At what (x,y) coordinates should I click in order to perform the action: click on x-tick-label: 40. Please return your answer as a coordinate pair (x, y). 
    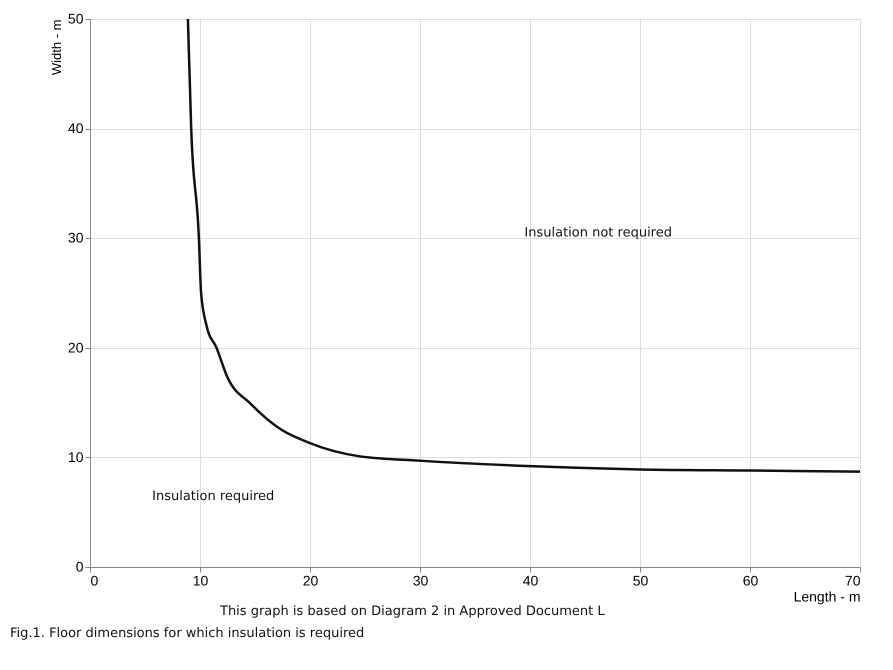
    Looking at the image, I should click on (530, 580).